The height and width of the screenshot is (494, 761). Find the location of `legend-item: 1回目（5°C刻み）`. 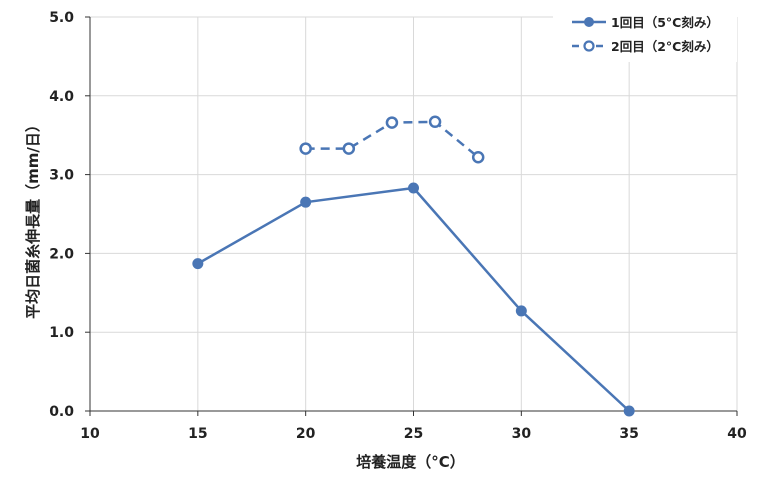

legend-item: 1回目（5°C刻み） is located at coordinates (645, 22).